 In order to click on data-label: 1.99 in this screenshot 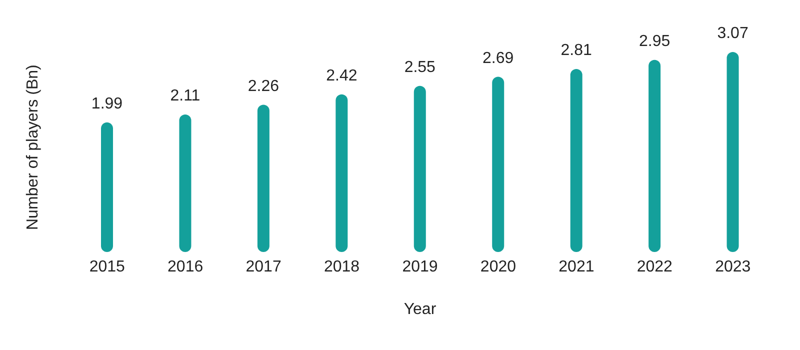, I will do `click(107, 103)`.